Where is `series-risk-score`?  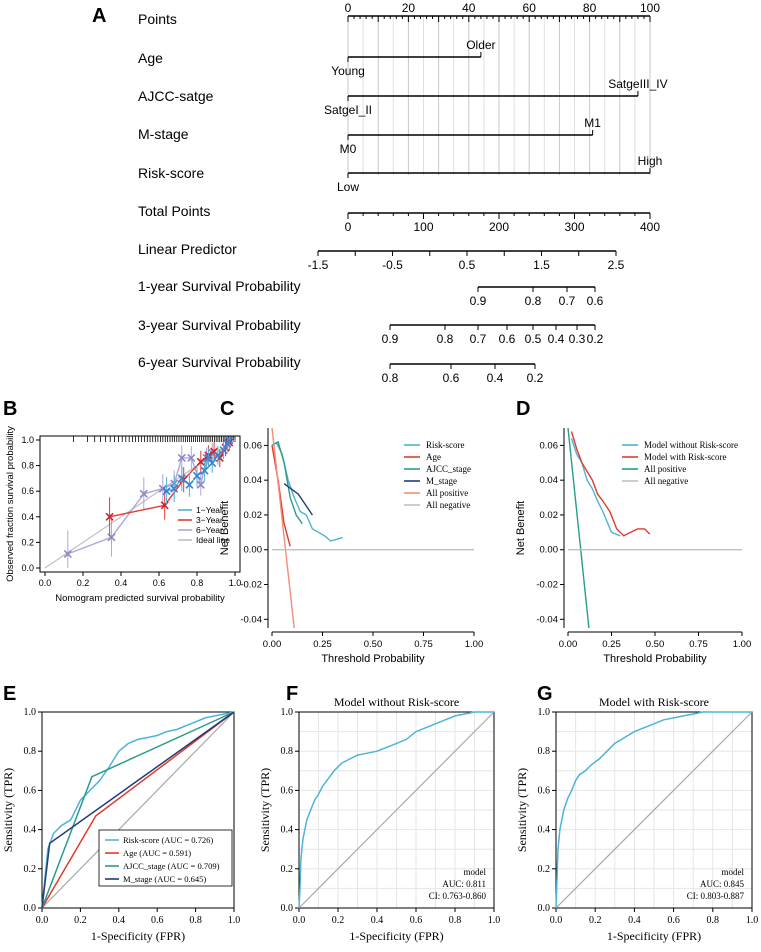
series-risk-score is located at coordinates (309, 491).